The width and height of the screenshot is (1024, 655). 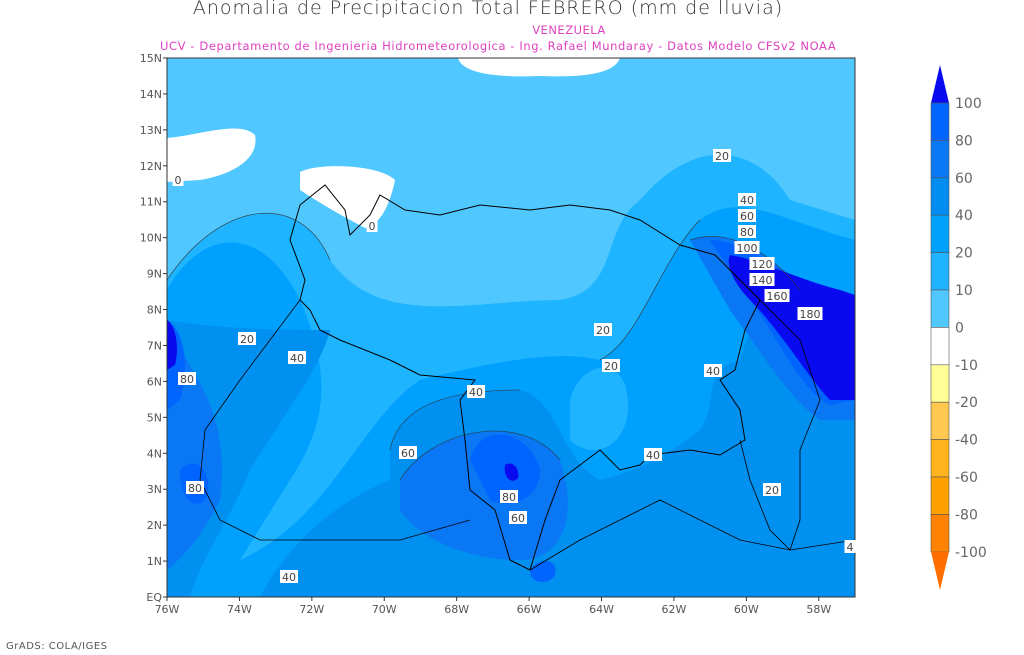 What do you see at coordinates (964, 216) in the screenshot?
I see `colorbar-label: 40` at bounding box center [964, 216].